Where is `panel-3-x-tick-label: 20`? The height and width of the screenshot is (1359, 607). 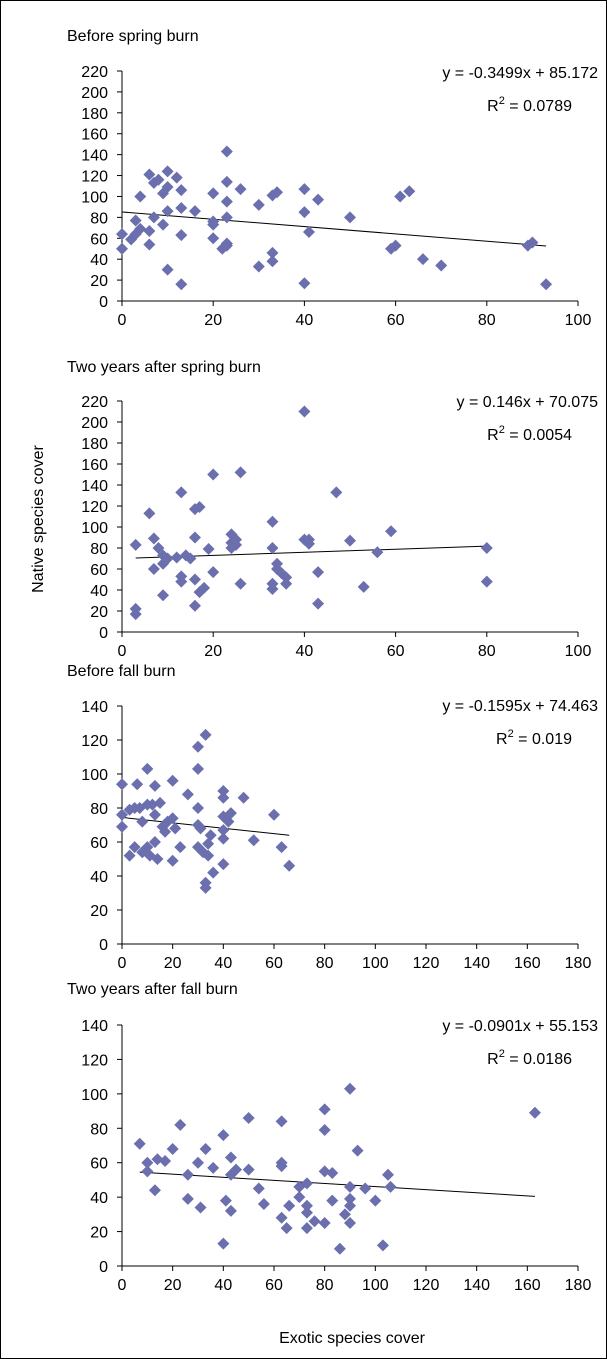 panel-3-x-tick-label: 20 is located at coordinates (173, 963).